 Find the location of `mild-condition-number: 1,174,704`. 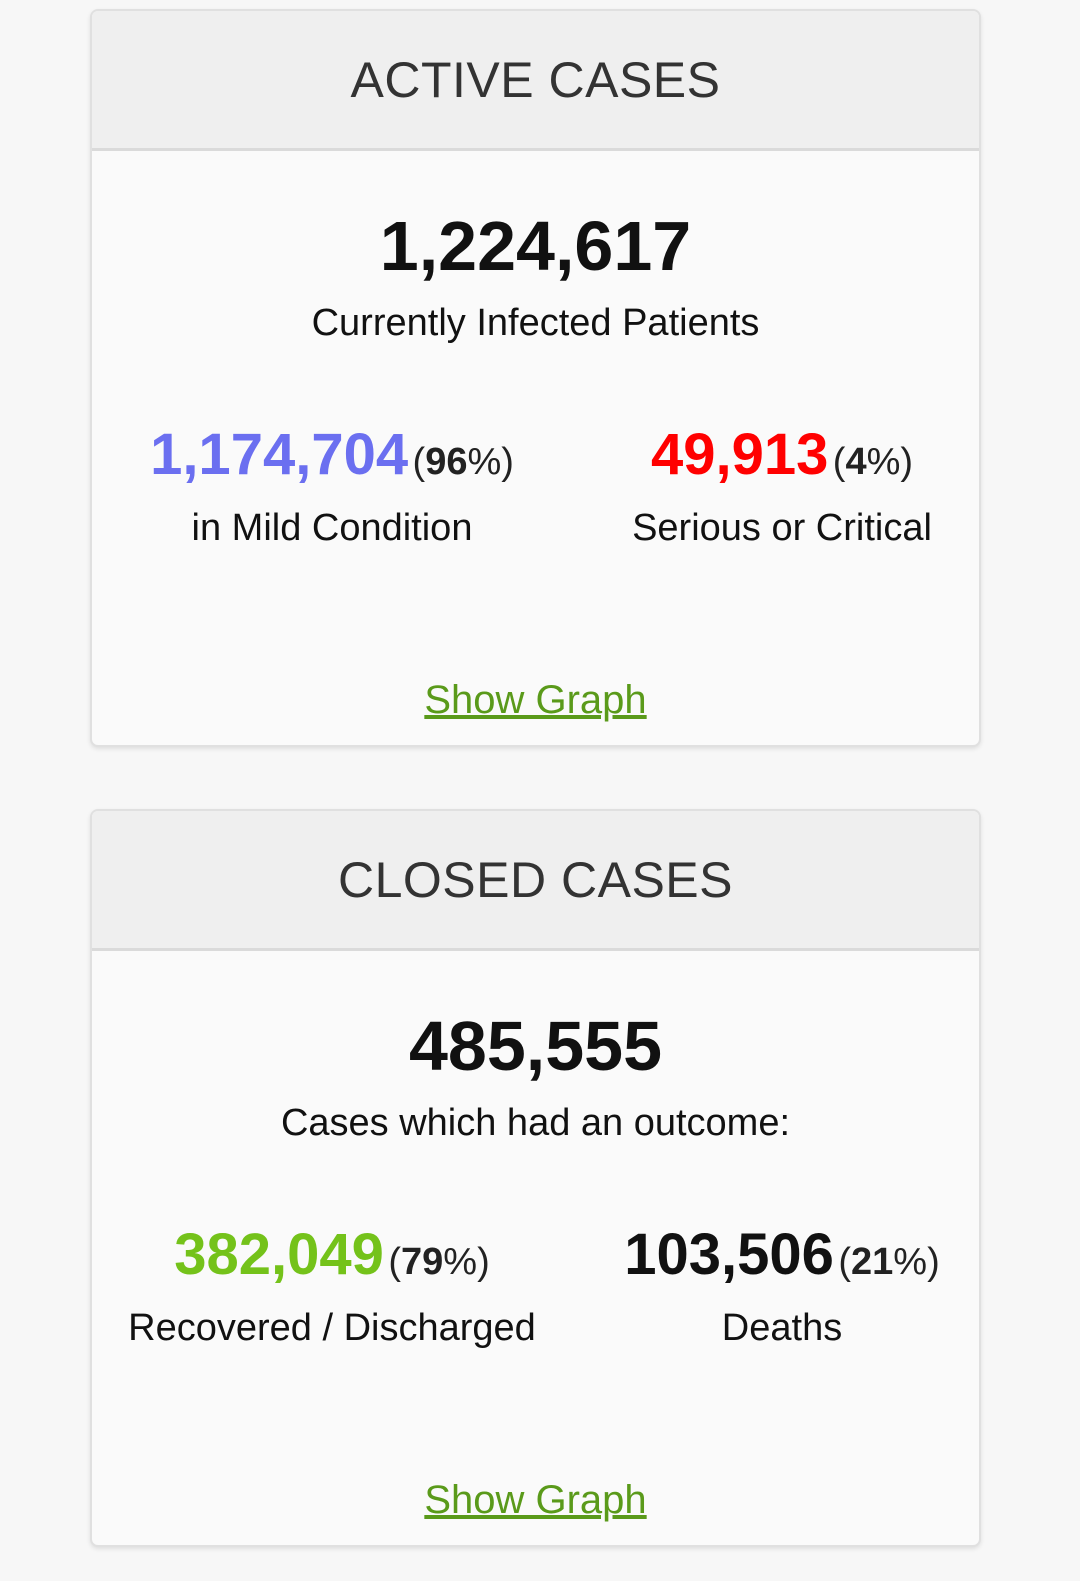

mild-condition-number: 1,174,704 is located at coordinates (279, 454).